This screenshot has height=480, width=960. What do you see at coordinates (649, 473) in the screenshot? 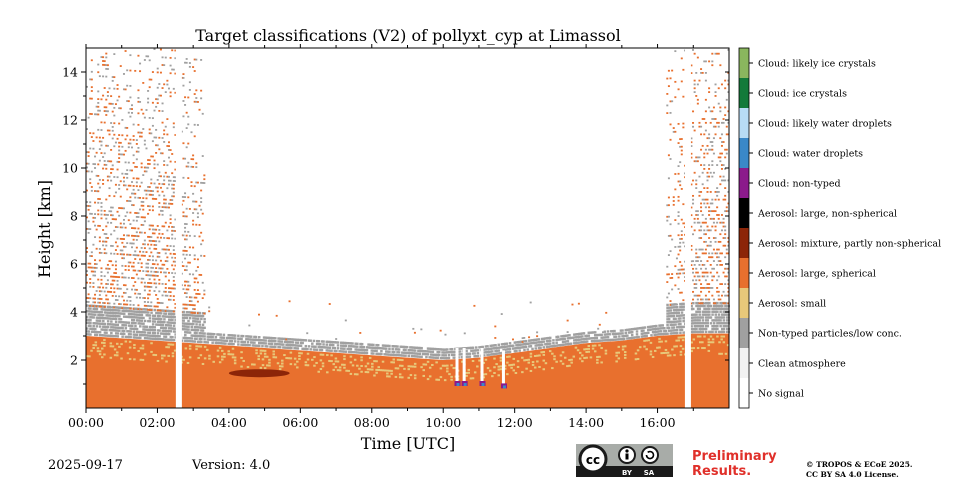
I see `sa-label: SA` at bounding box center [649, 473].